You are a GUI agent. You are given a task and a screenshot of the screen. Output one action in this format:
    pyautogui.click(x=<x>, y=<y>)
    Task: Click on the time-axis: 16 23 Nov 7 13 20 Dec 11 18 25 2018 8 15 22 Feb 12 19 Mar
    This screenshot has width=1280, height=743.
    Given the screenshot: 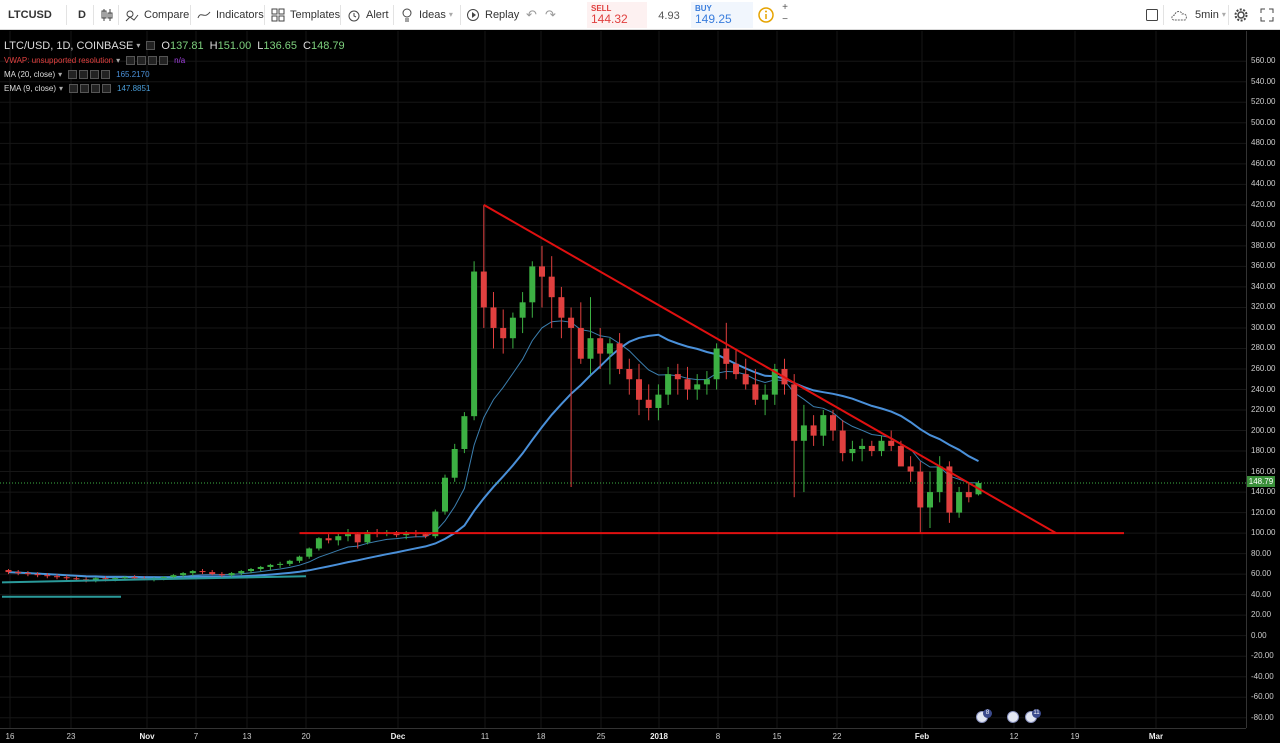 What is the action you would take?
    pyautogui.click(x=623, y=735)
    